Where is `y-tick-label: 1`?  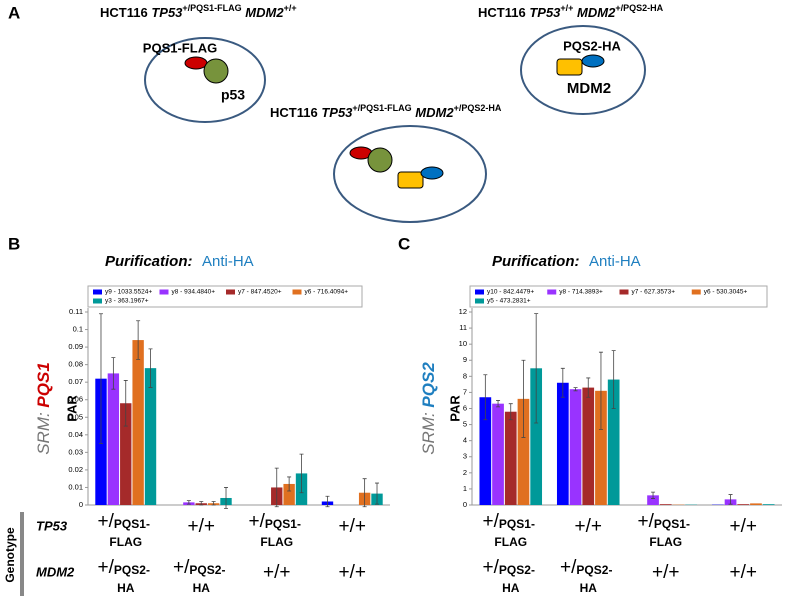
y-tick-label: 1 is located at coordinates (465, 488).